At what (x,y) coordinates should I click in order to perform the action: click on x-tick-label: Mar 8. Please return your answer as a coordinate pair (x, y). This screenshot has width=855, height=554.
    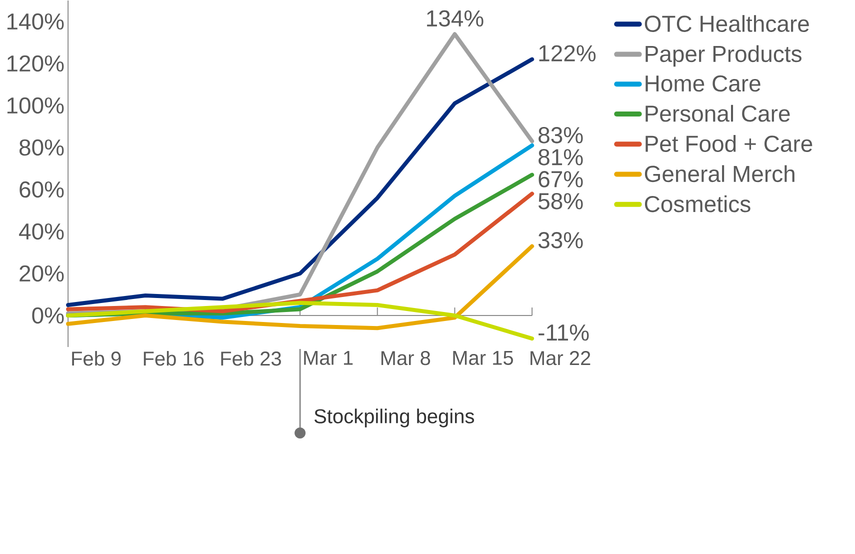
    Looking at the image, I should click on (405, 358).